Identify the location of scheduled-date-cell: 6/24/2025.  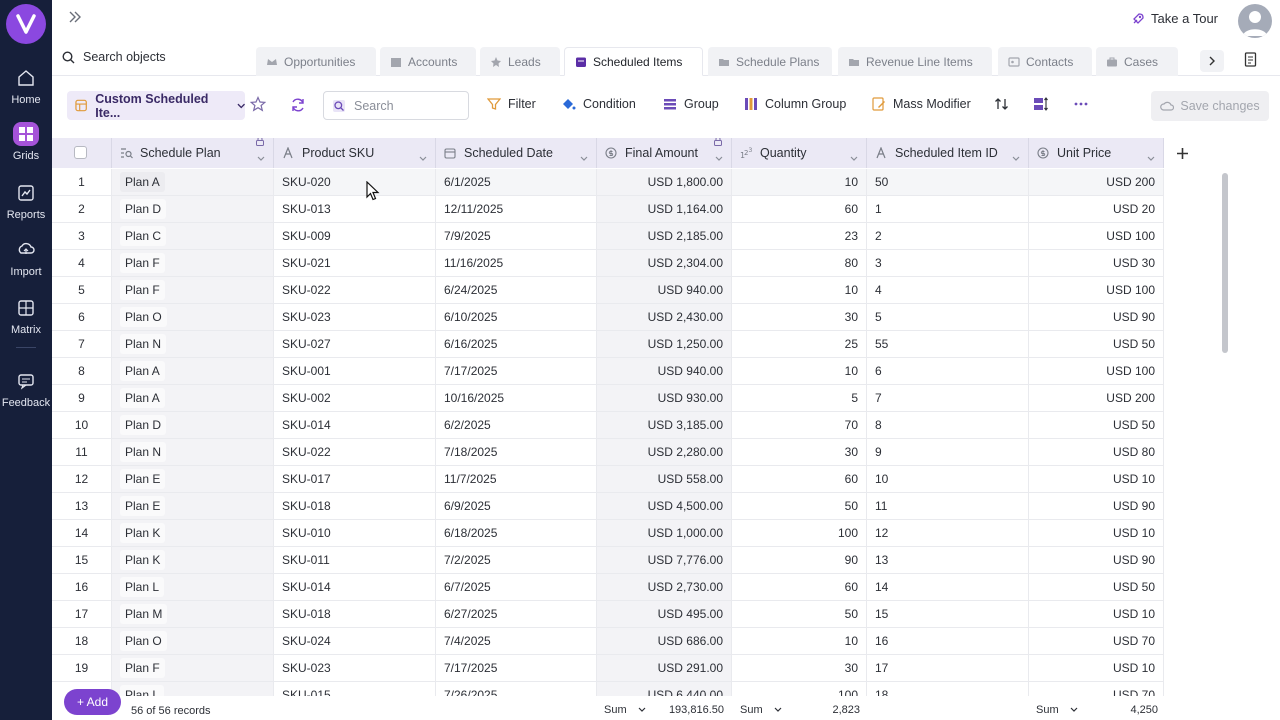
(516, 290).